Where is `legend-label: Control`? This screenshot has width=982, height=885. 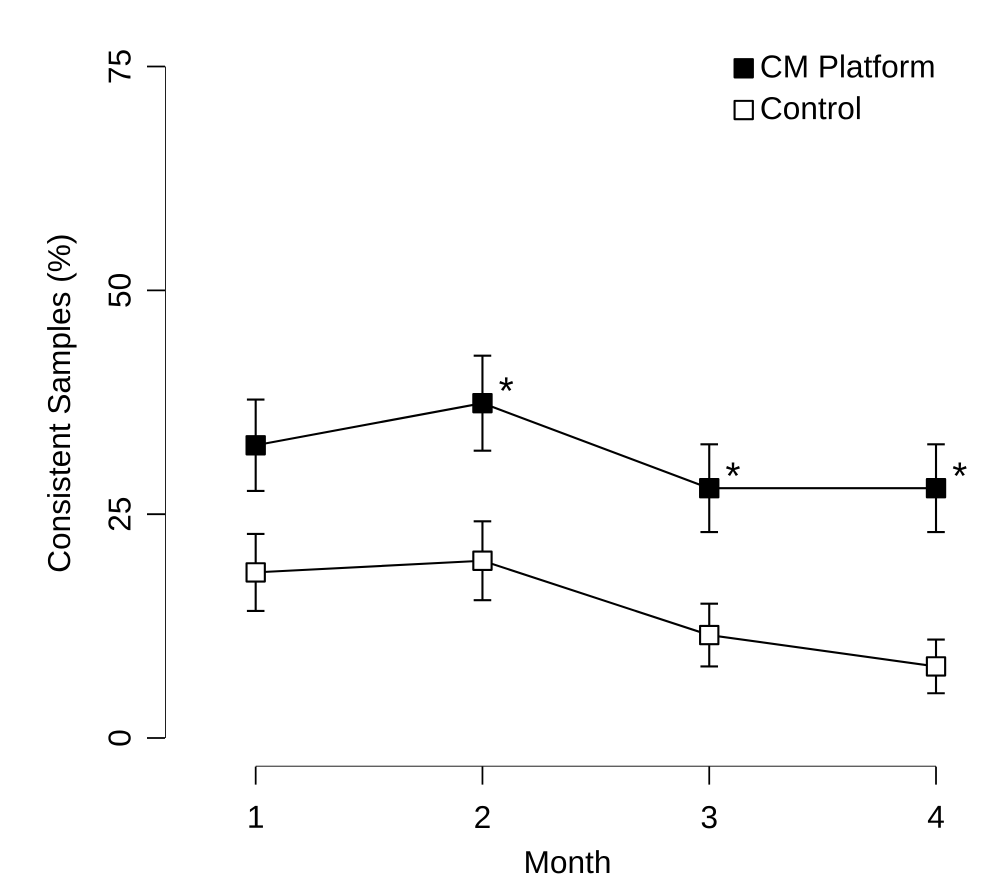 legend-label: Control is located at coordinates (810, 108).